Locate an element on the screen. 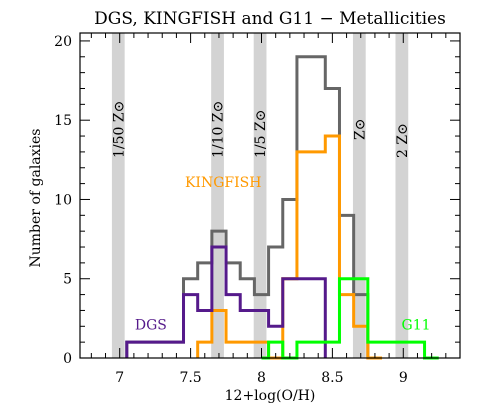 The width and height of the screenshot is (480, 411). x-tick-label: 7 is located at coordinates (119, 378).